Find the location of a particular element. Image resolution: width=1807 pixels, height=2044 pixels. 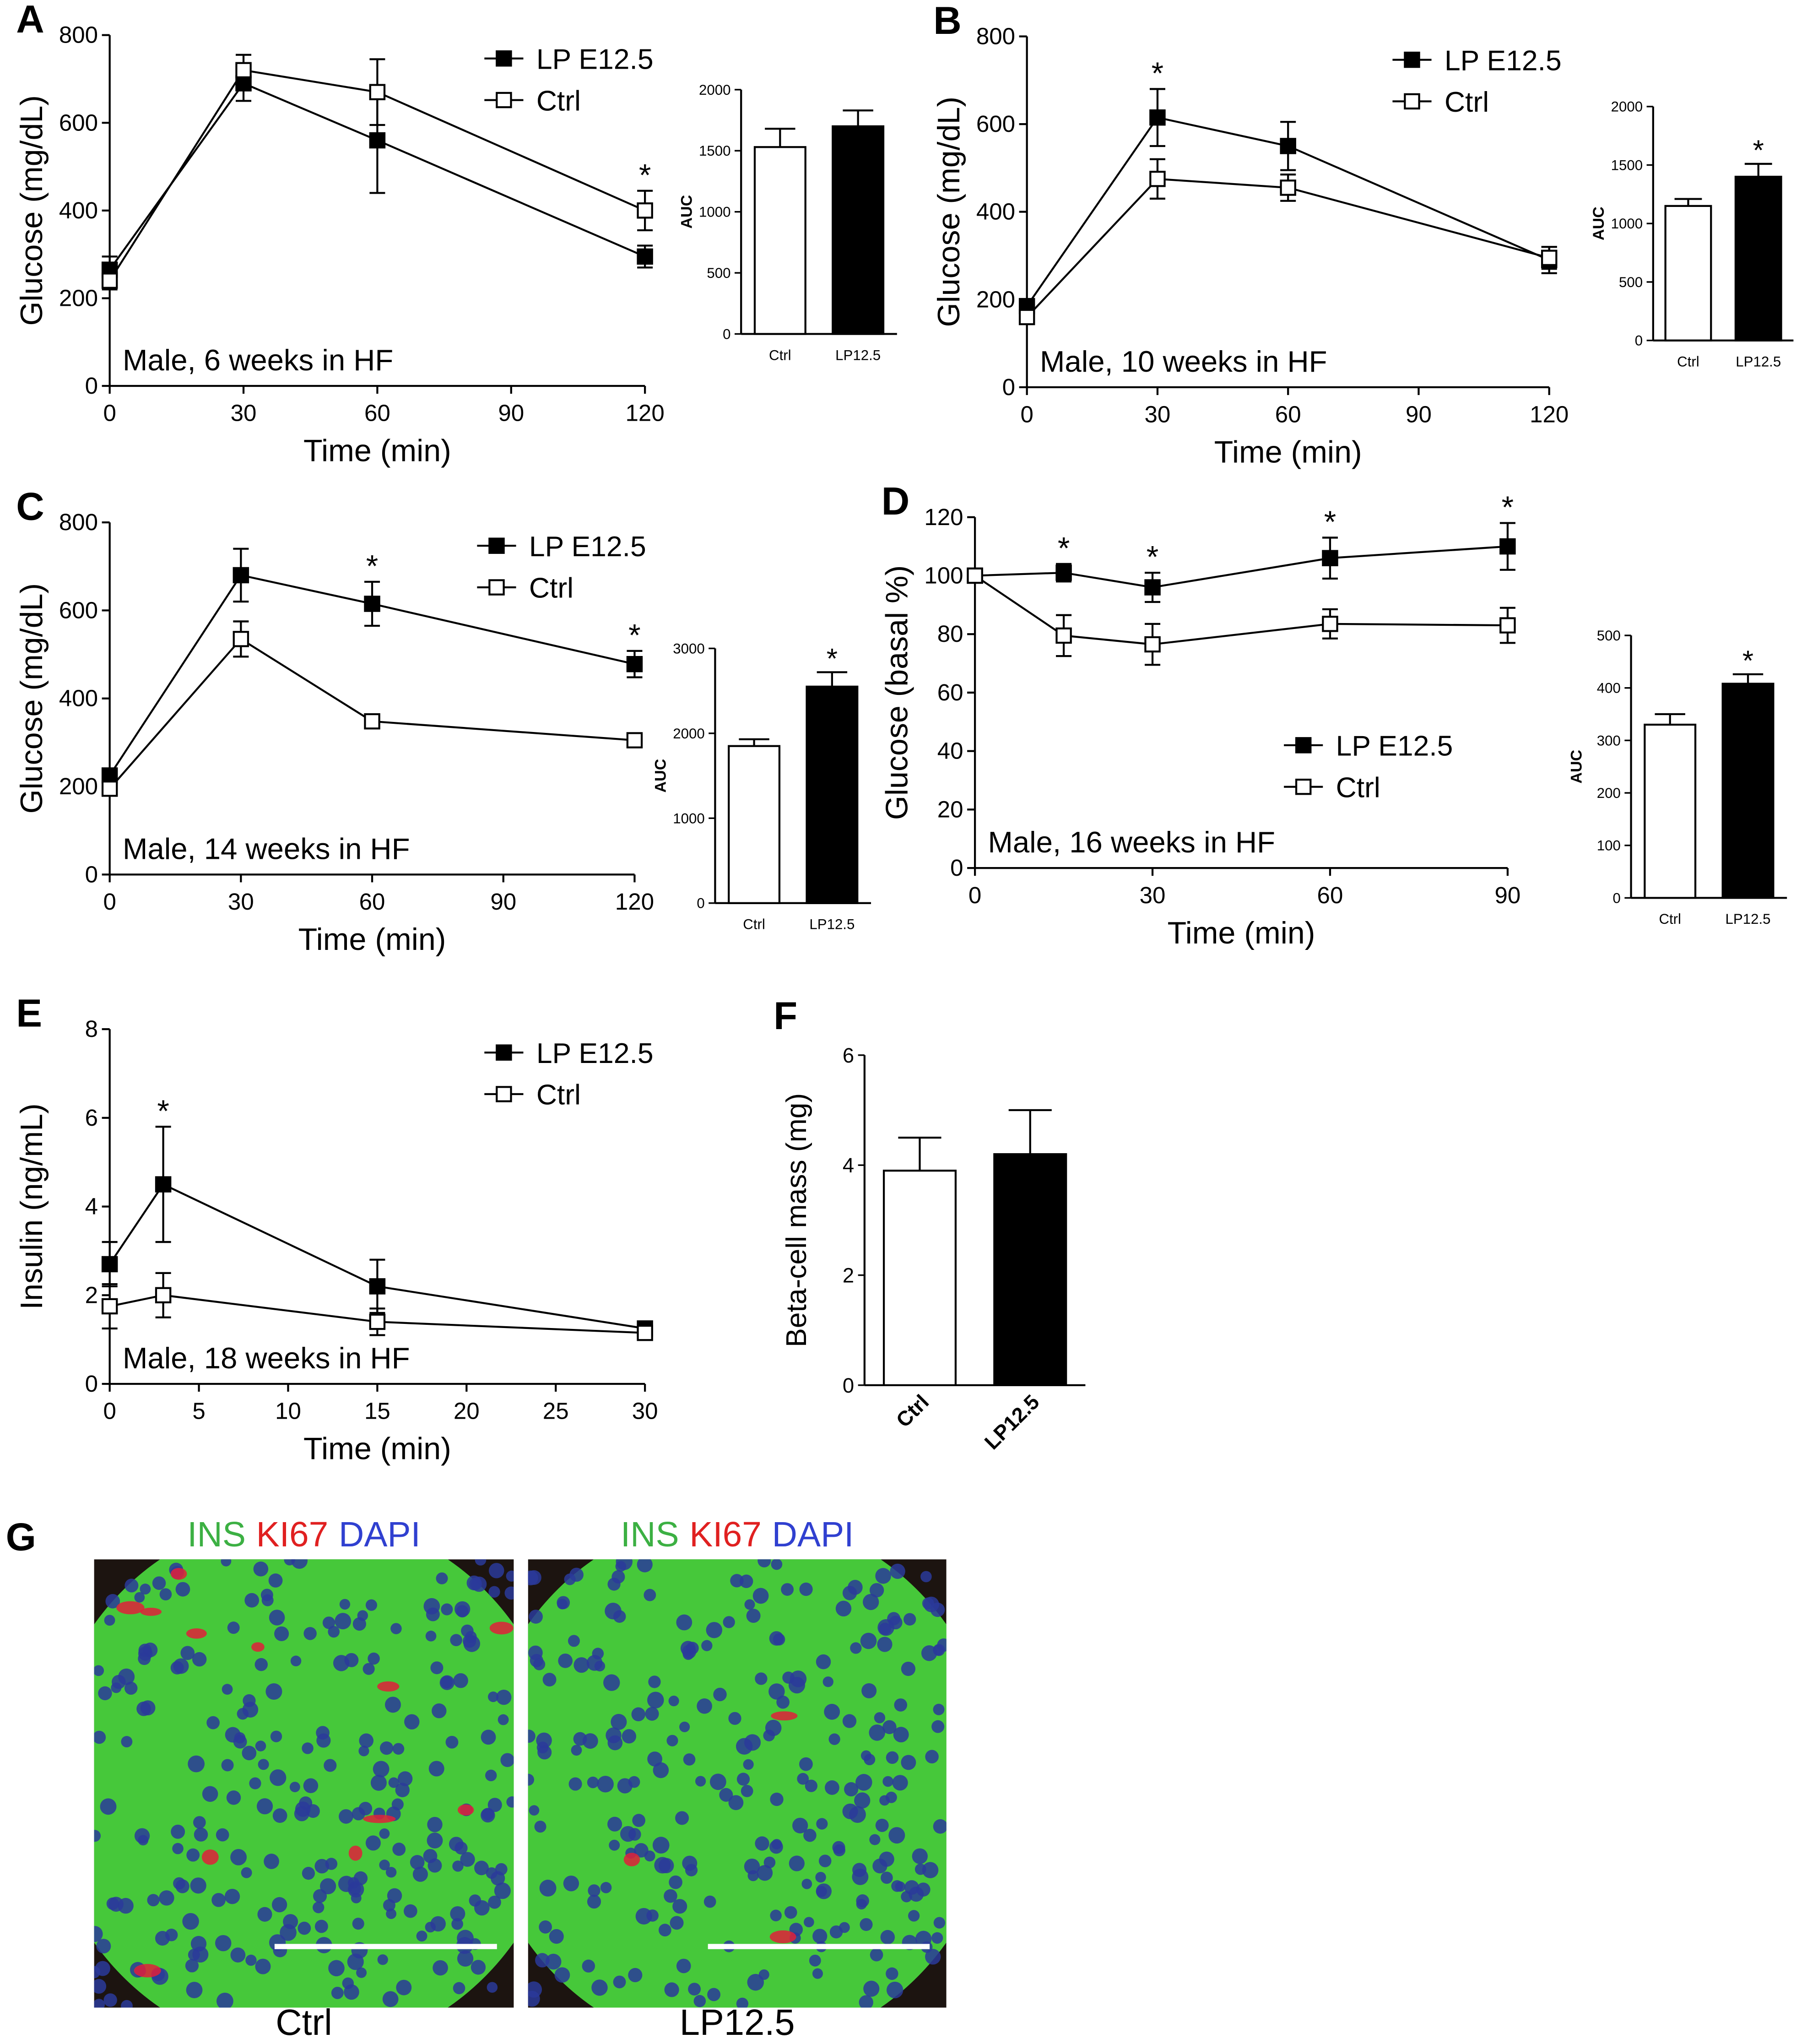

stain-label: DAPI is located at coordinates (813, 1534).